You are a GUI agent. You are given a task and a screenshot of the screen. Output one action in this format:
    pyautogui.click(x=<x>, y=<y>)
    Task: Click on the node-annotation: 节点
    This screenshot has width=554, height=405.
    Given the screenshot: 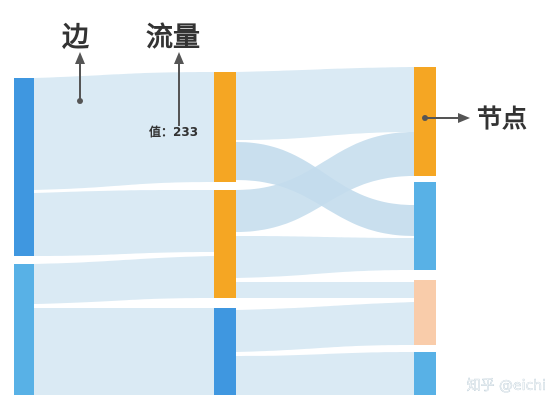 What is the action you would take?
    pyautogui.click(x=474, y=118)
    